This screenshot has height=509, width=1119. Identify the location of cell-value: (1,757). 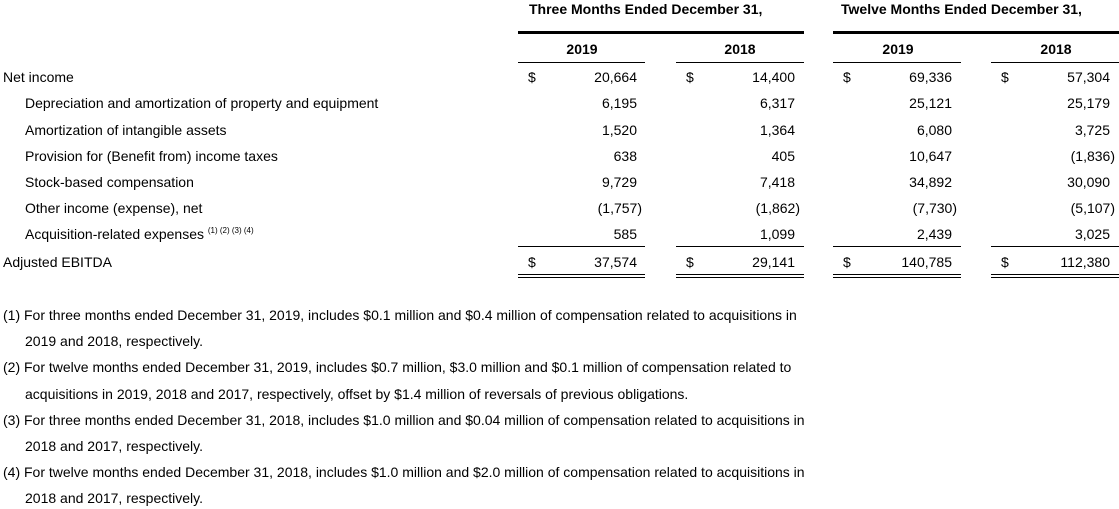
(619, 208).